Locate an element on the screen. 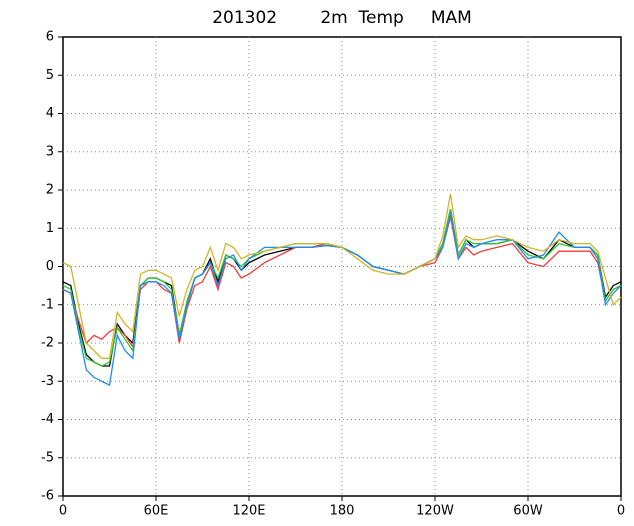  x-tick-label: 60E is located at coordinates (156, 511).